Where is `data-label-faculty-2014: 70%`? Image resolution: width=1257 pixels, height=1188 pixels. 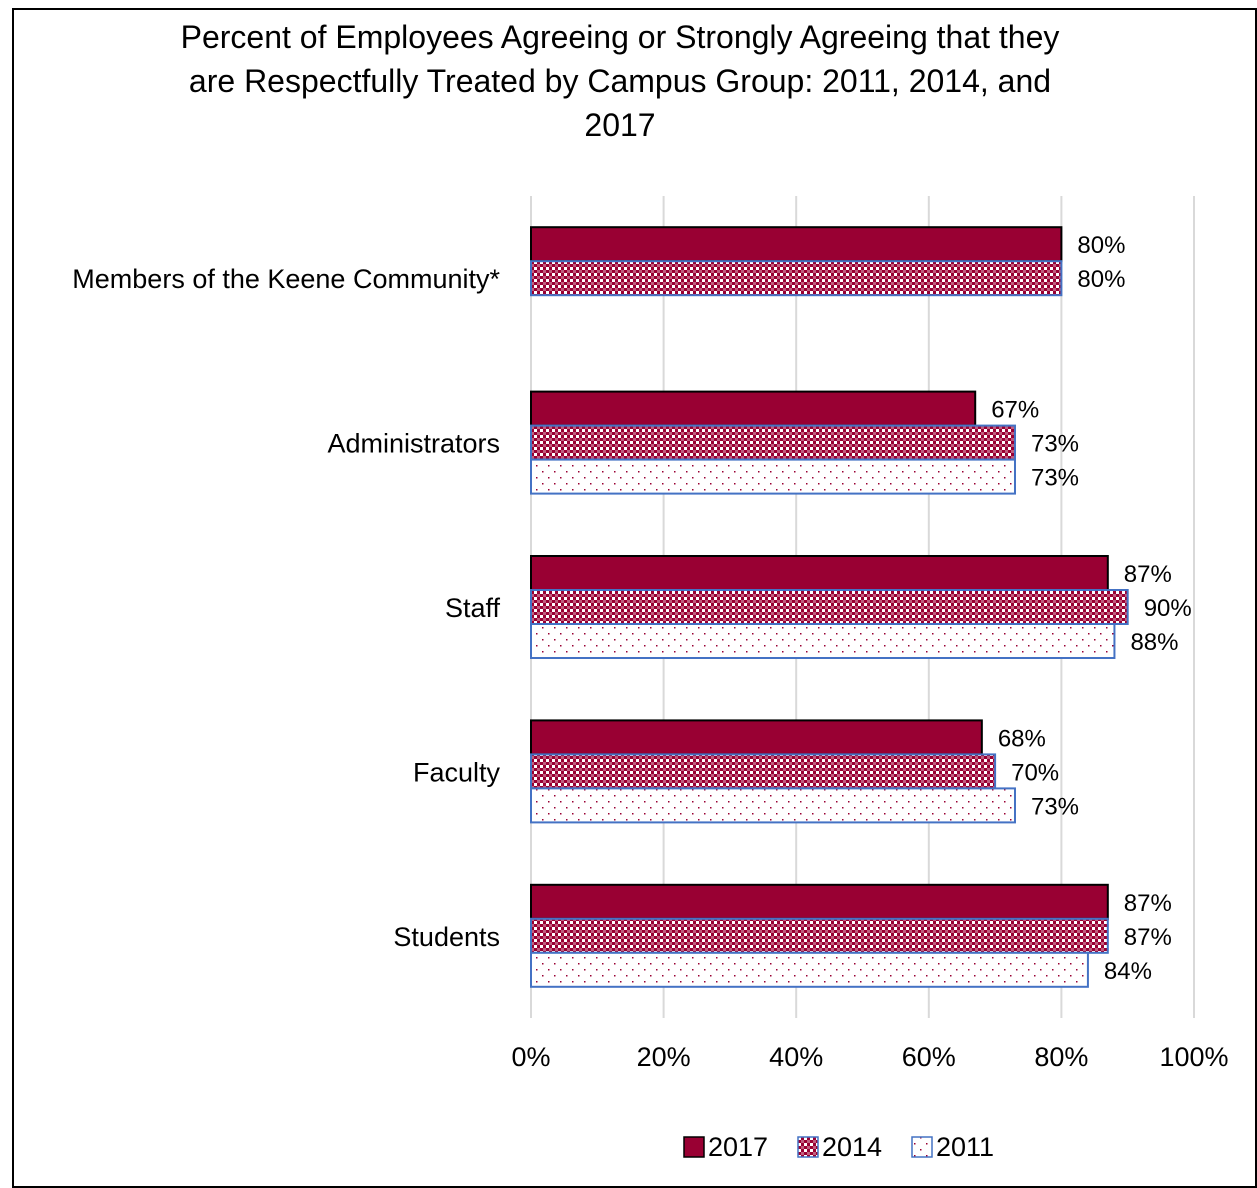
data-label-faculty-2014: 70% is located at coordinates (1035, 772).